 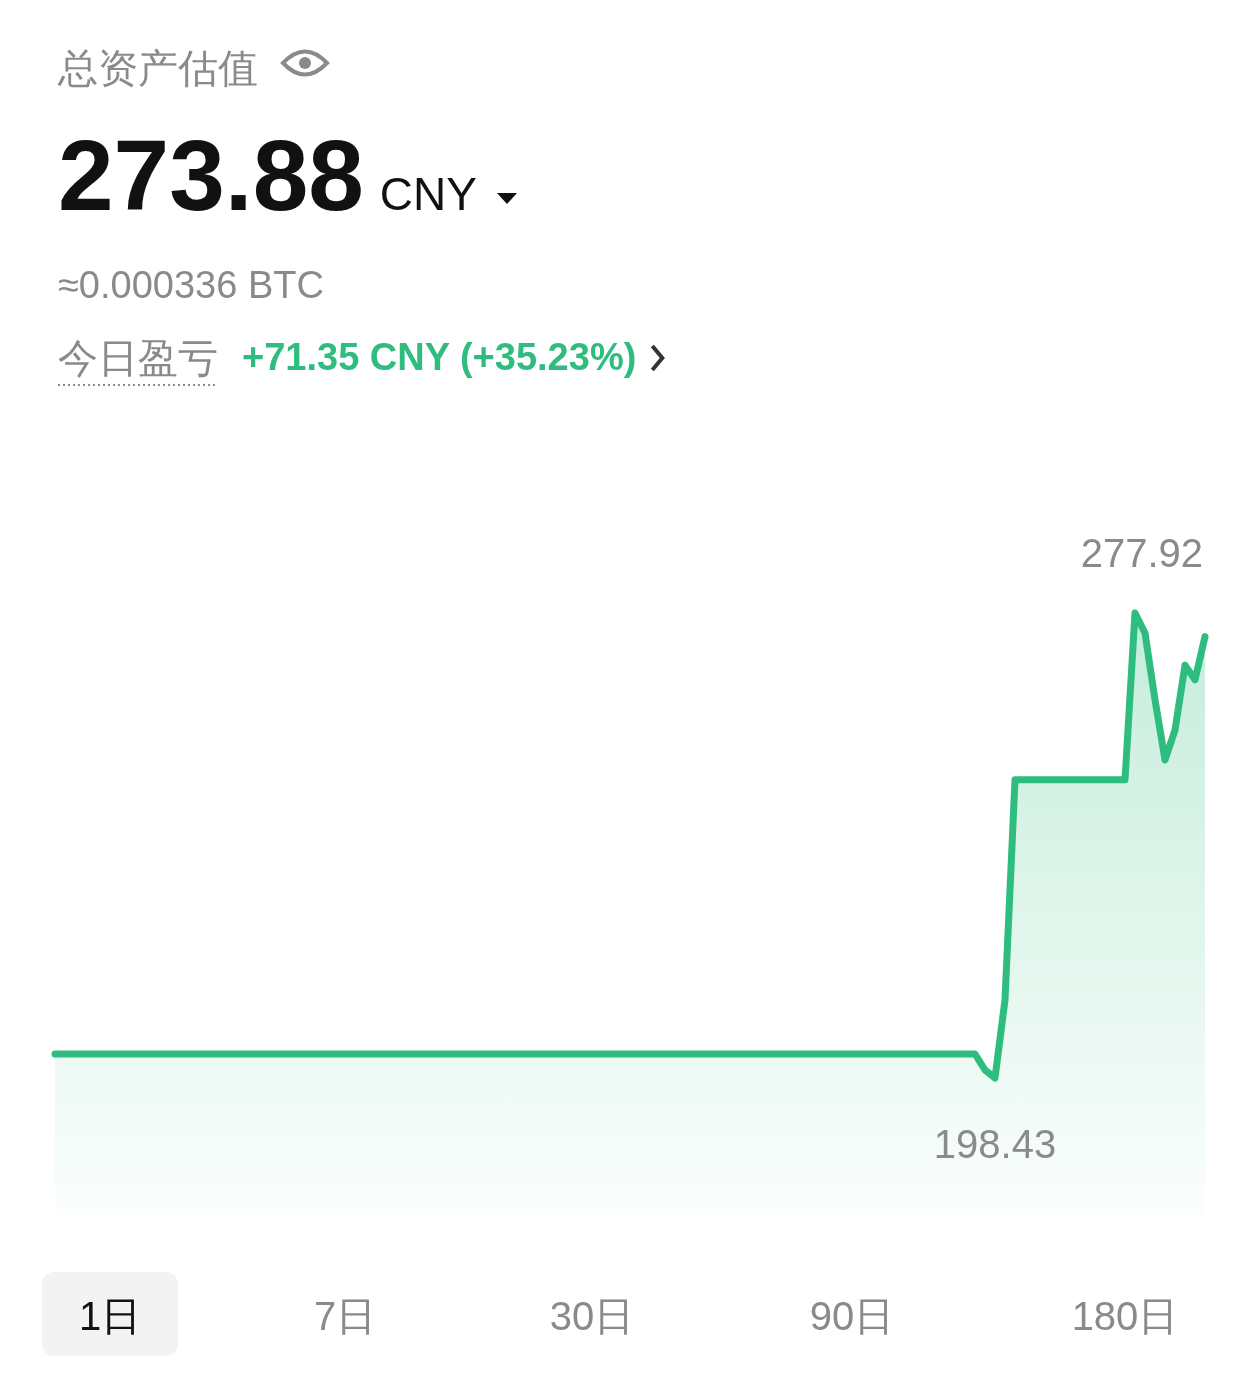 I want to click on data-label: 198.43, so click(x=995, y=1144).